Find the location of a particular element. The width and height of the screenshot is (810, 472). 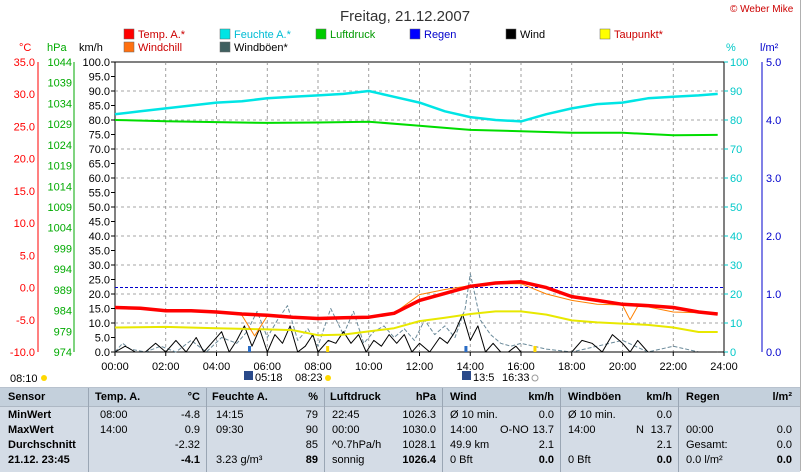

header-windboeen: Windböen is located at coordinates (595, 397).